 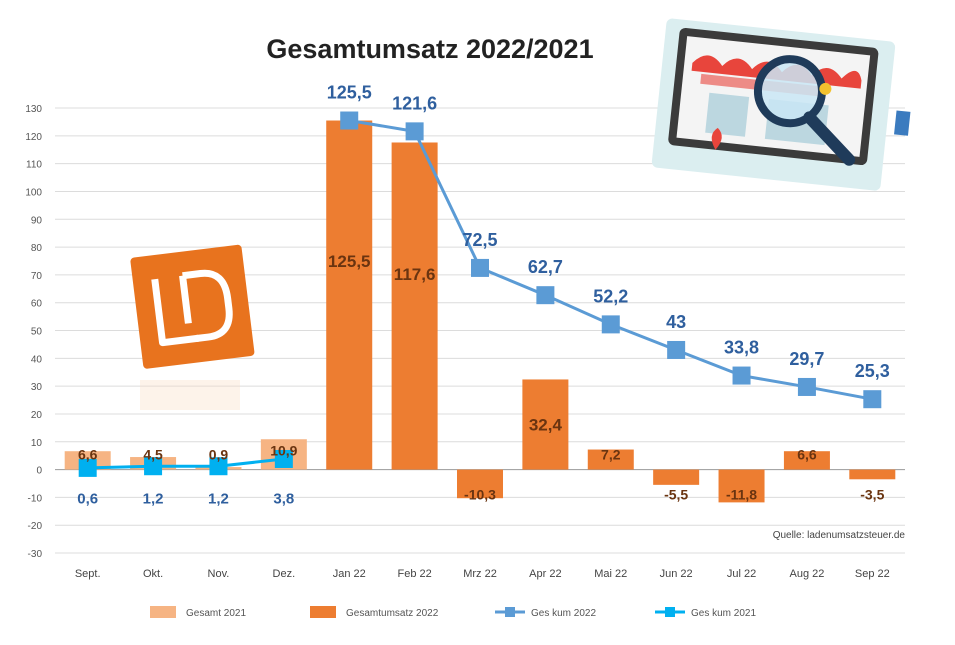 I want to click on y-tick-label: 100, so click(x=33, y=192).